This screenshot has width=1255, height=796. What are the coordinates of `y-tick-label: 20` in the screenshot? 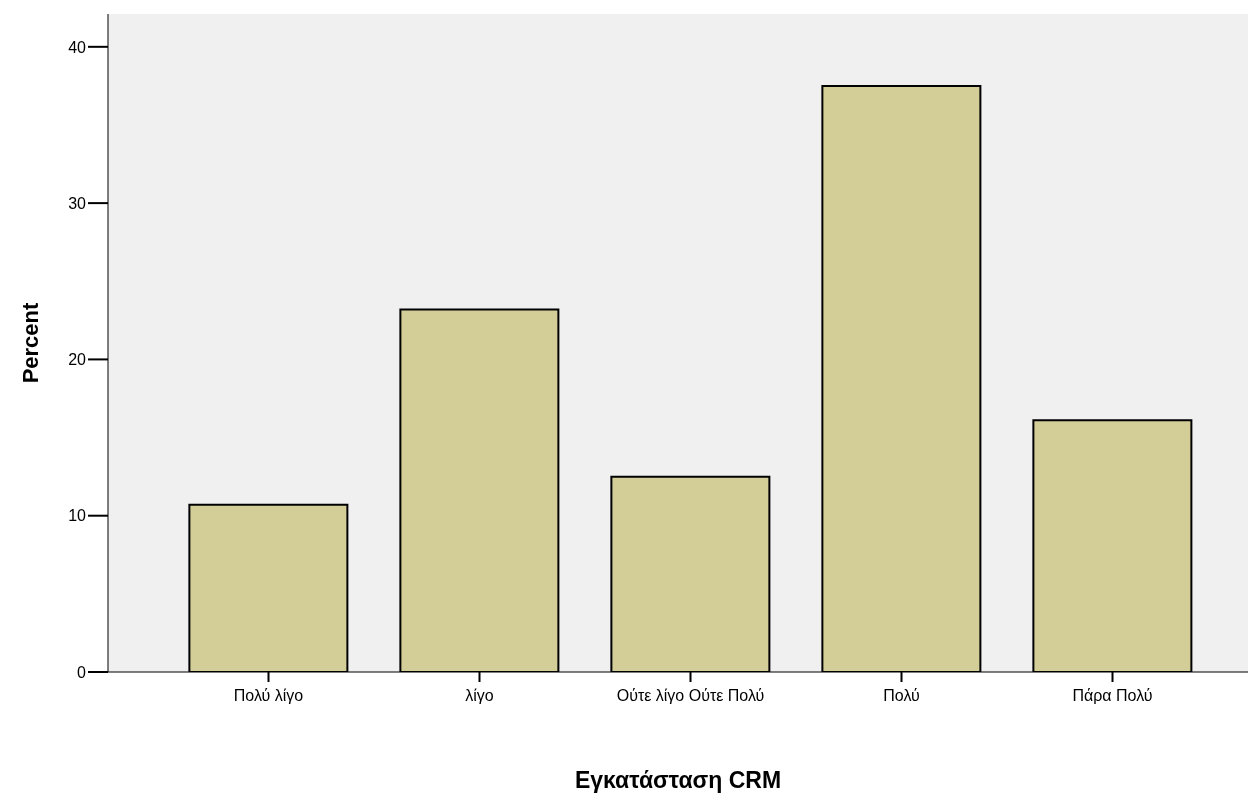 It's located at (77, 360).